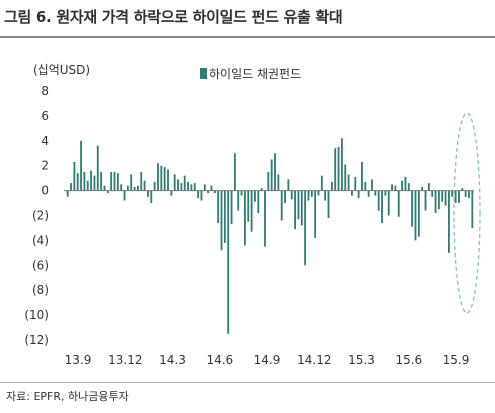 This screenshot has height=413, width=495. What do you see at coordinates (172, 360) in the screenshot?
I see `x-tick-label: 14.3` at bounding box center [172, 360].